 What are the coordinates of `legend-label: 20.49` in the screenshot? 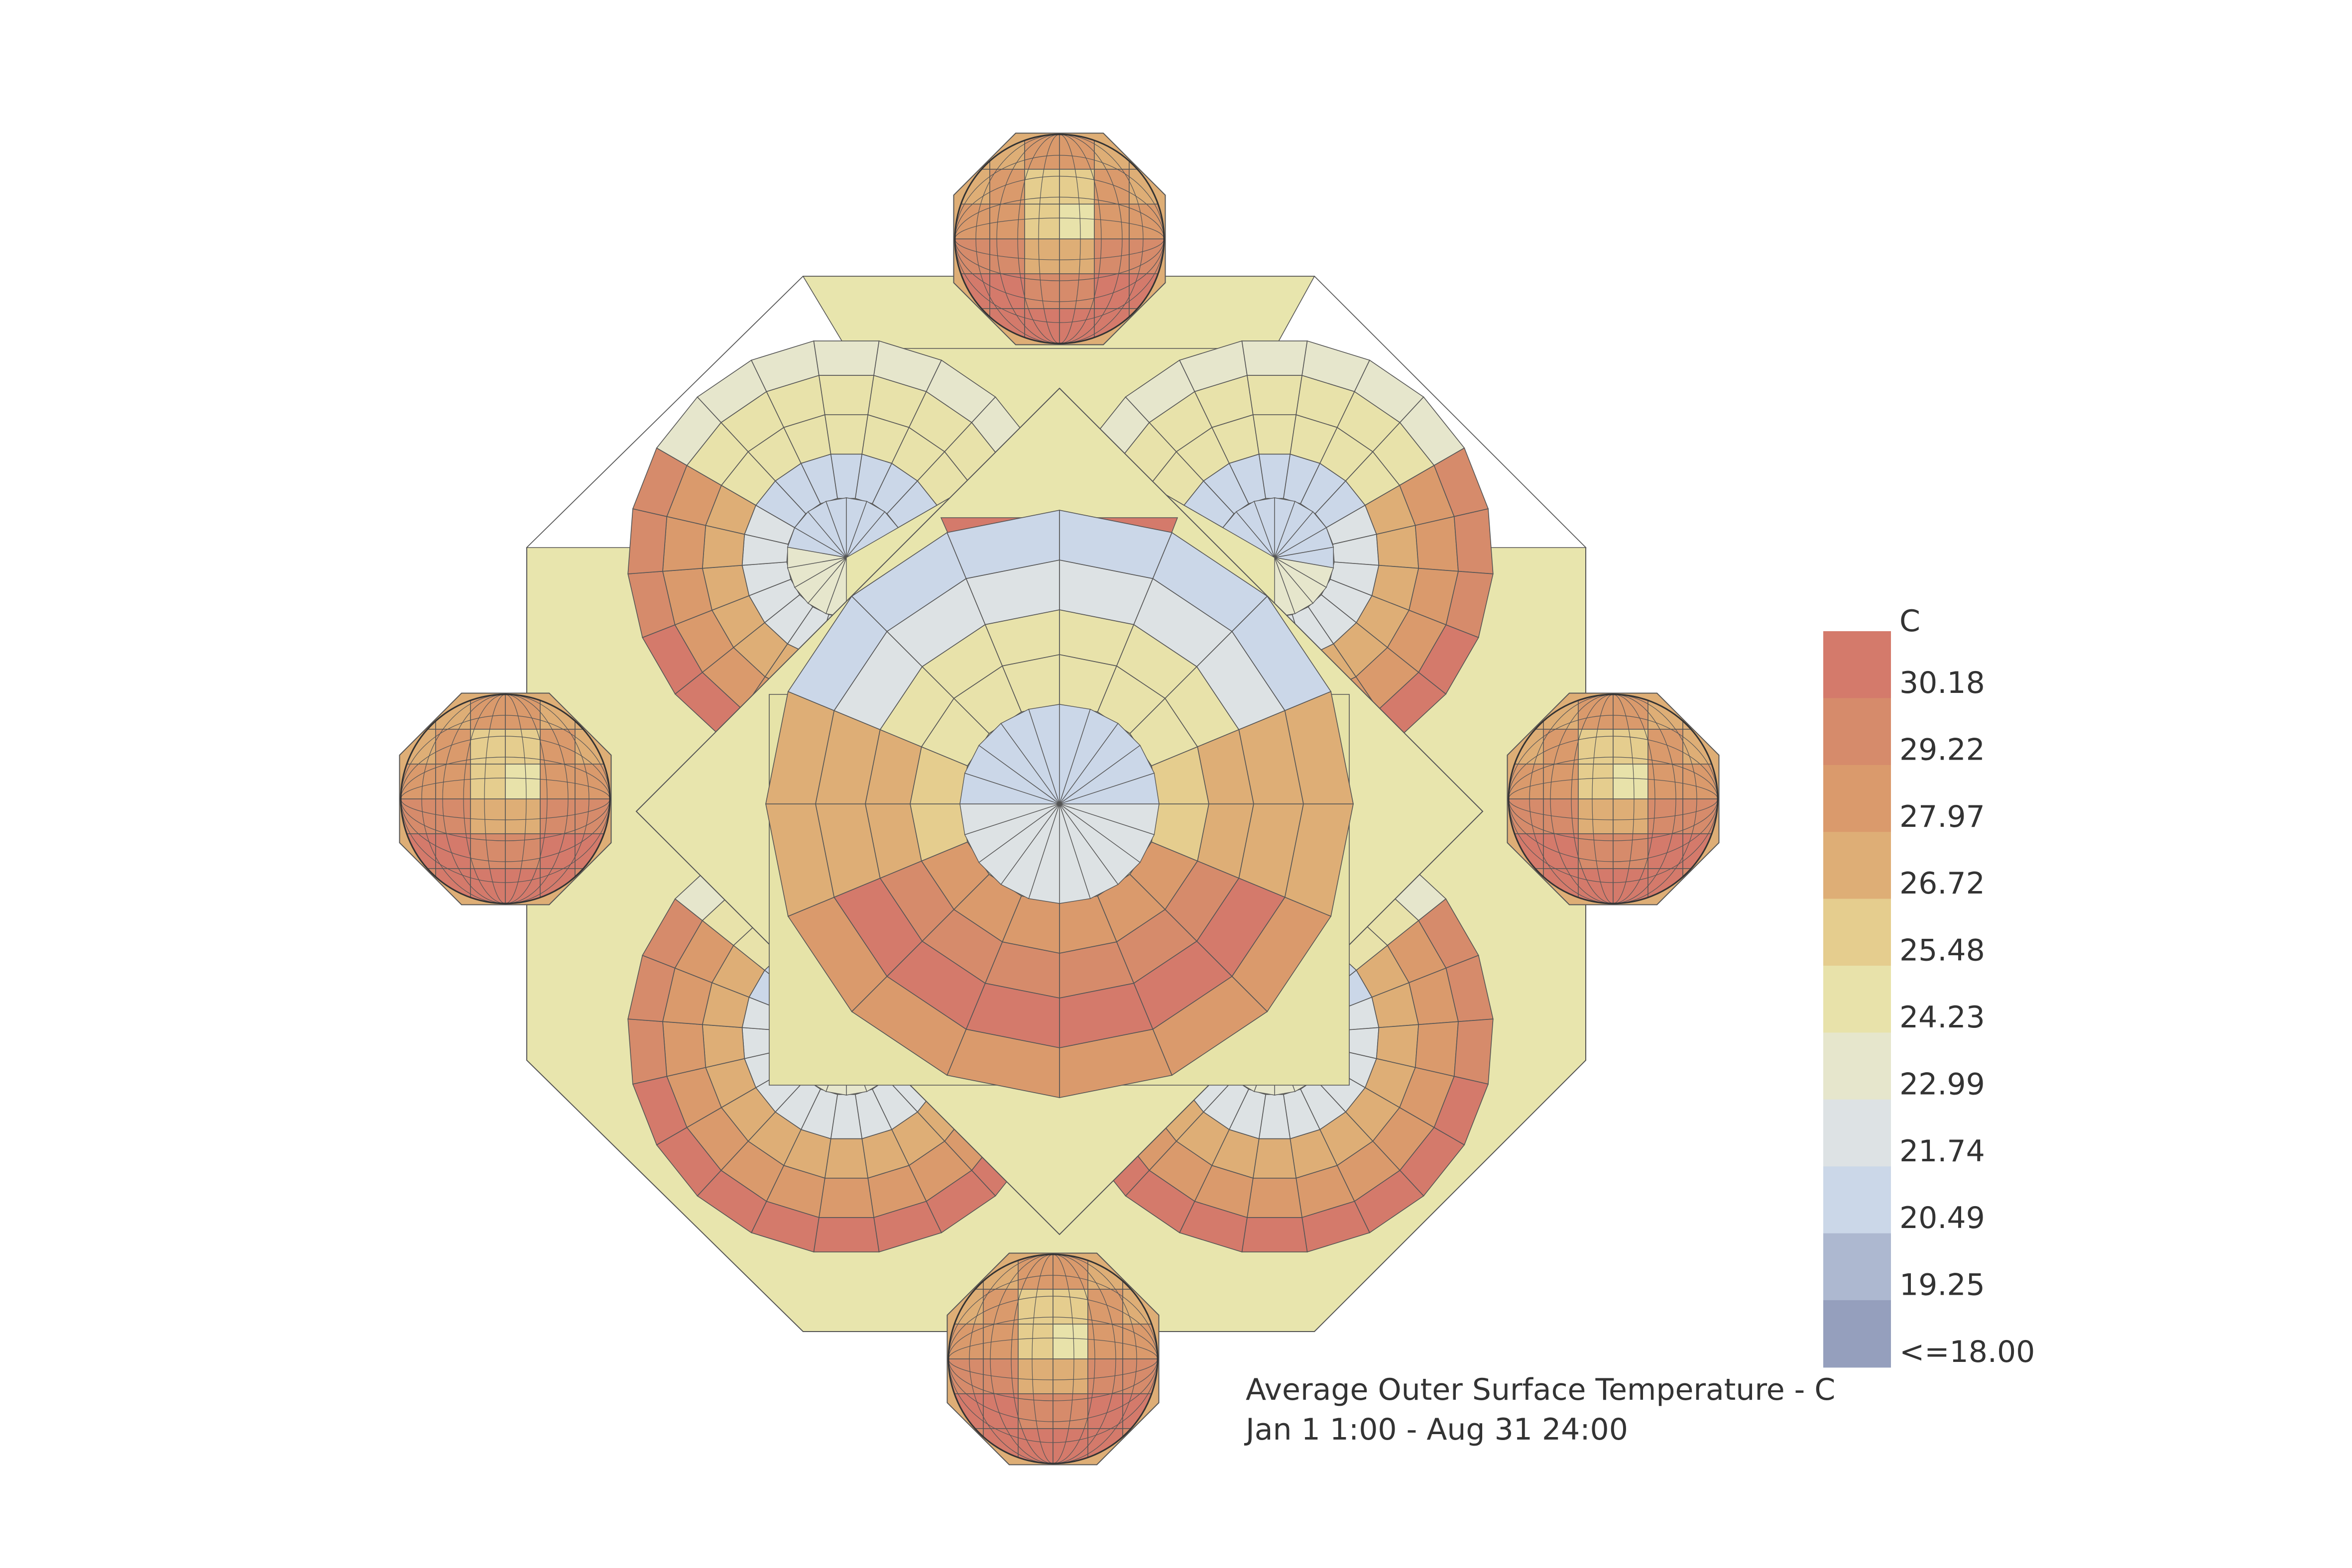 It's located at (1942, 1218).